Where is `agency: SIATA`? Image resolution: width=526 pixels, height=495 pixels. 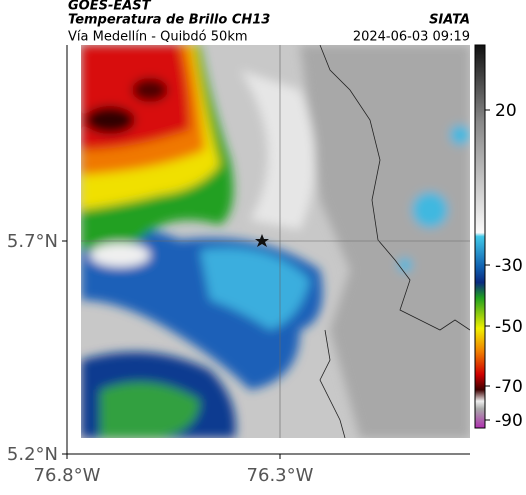 agency: SIATA is located at coordinates (449, 20).